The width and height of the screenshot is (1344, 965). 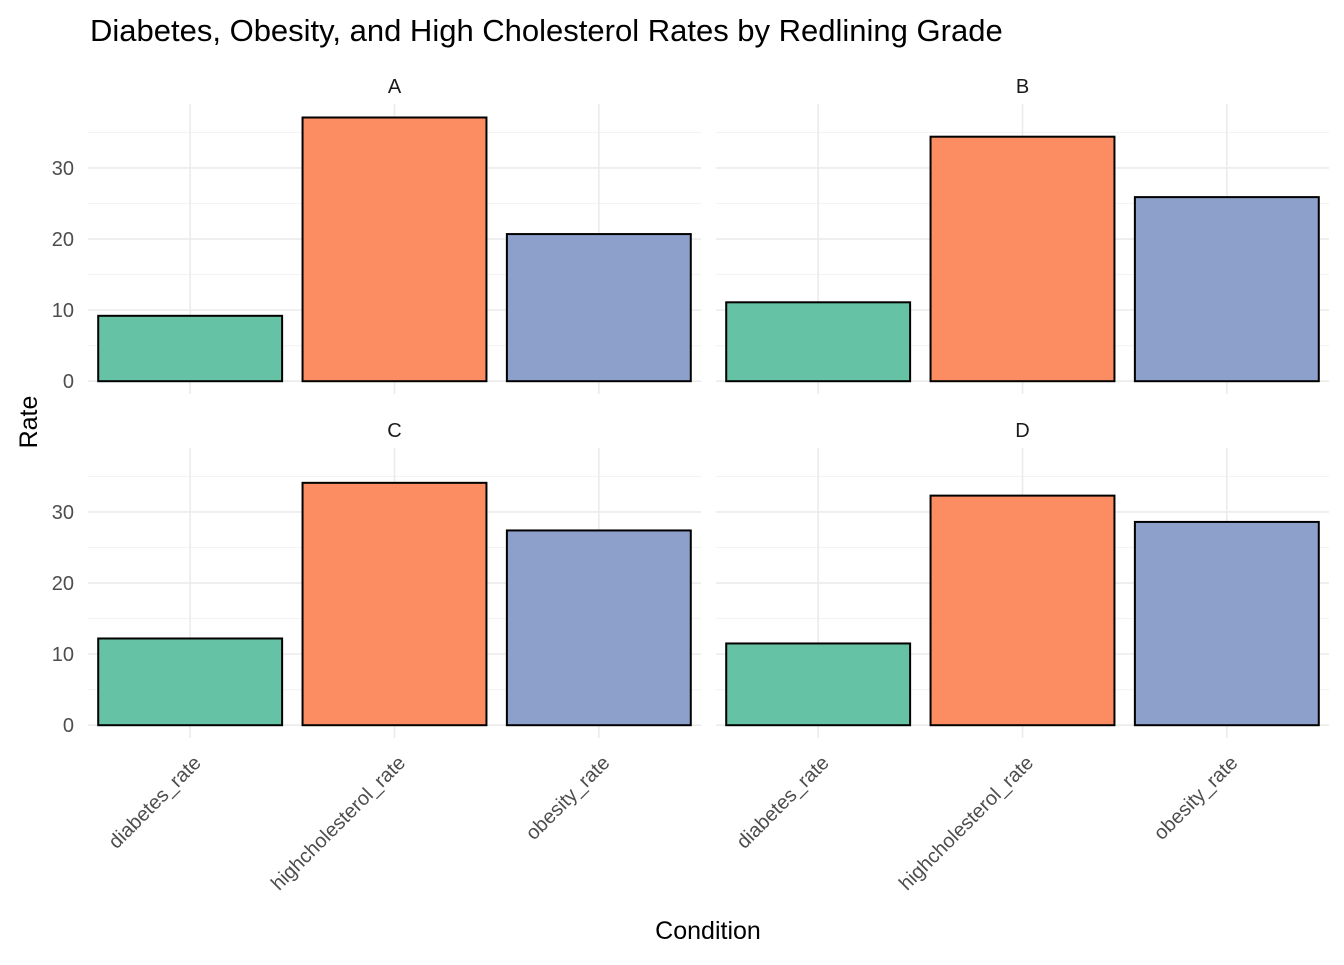 What do you see at coordinates (1226, 623) in the screenshot?
I see `bar-D-obesity_rate` at bounding box center [1226, 623].